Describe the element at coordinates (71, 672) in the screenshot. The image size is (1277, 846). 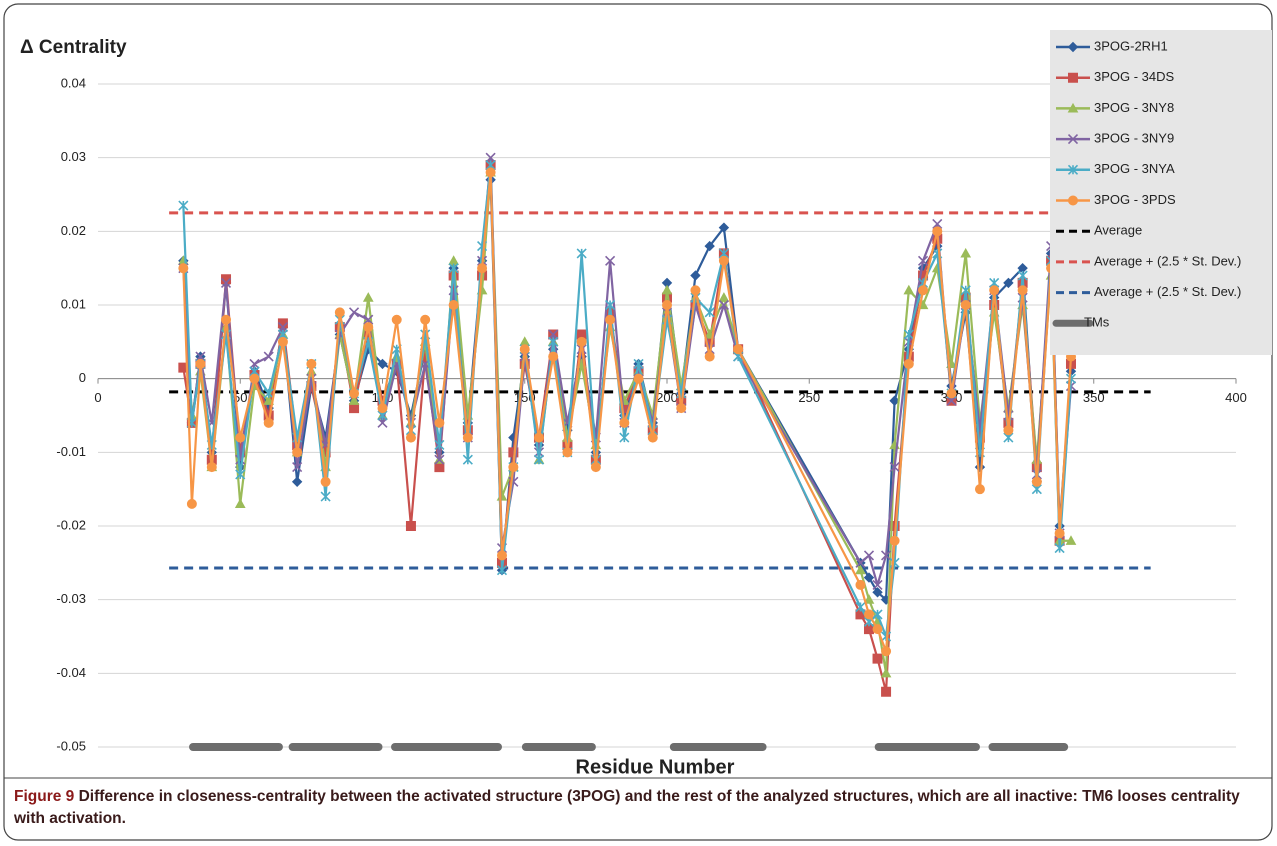
I see `y-tick-label: -0.04` at that location.